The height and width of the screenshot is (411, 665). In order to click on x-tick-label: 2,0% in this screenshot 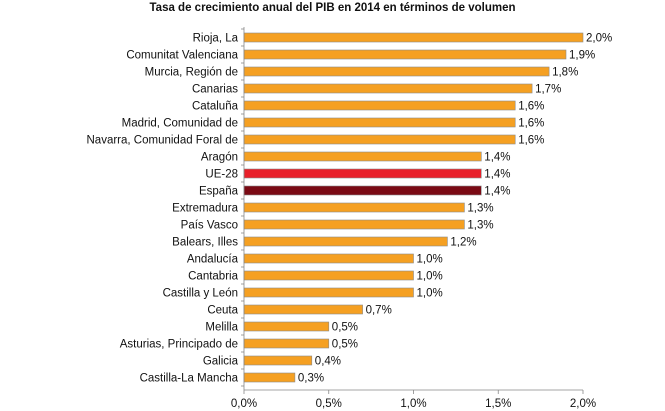, I will do `click(583, 404)`.